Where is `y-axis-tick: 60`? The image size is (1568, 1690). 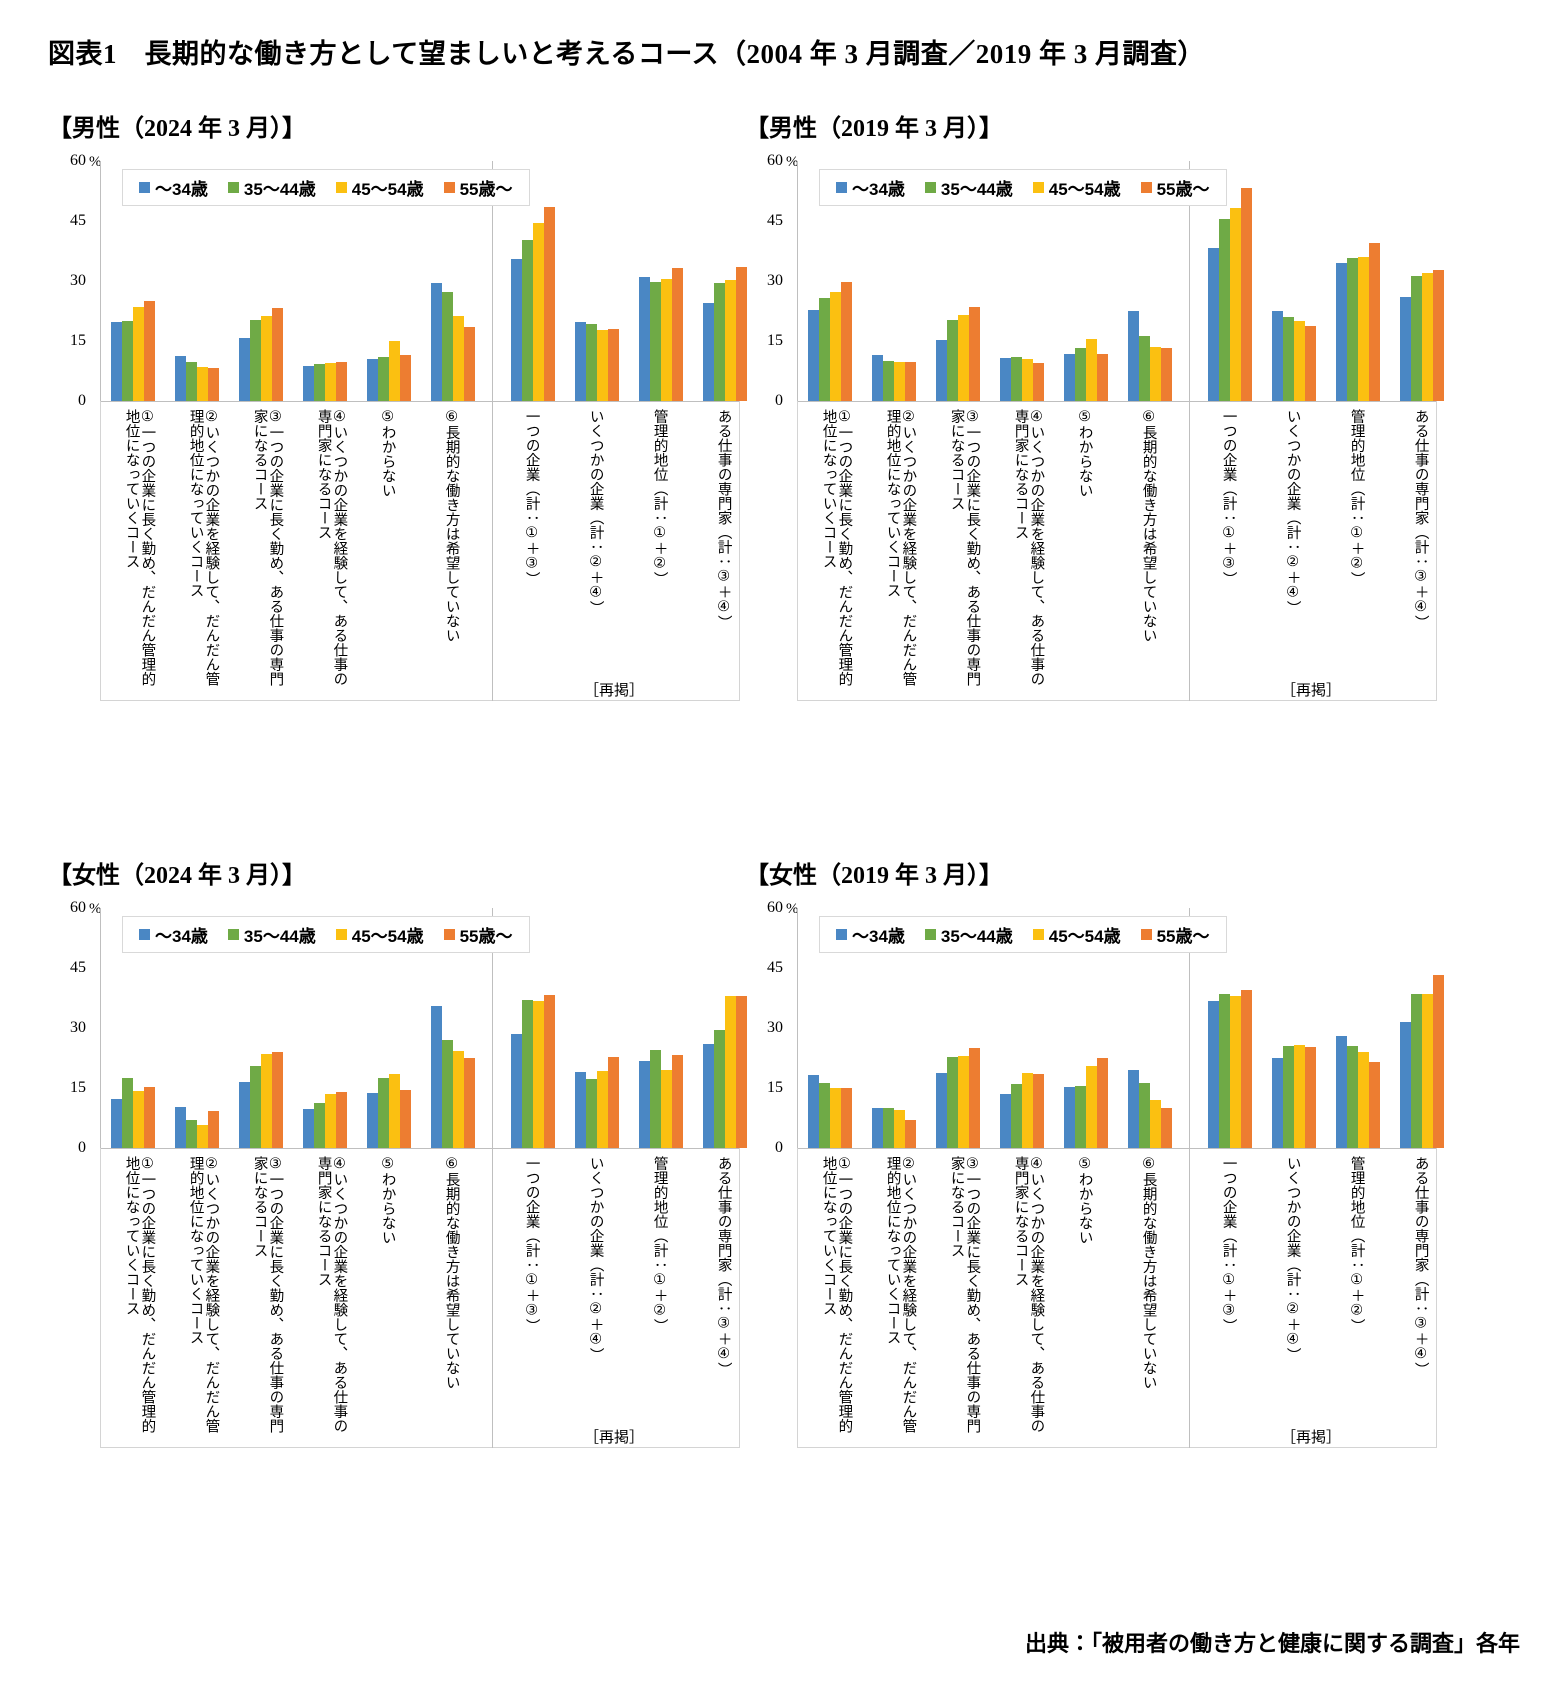
y-axis-tick: 60 is located at coordinates (775, 907).